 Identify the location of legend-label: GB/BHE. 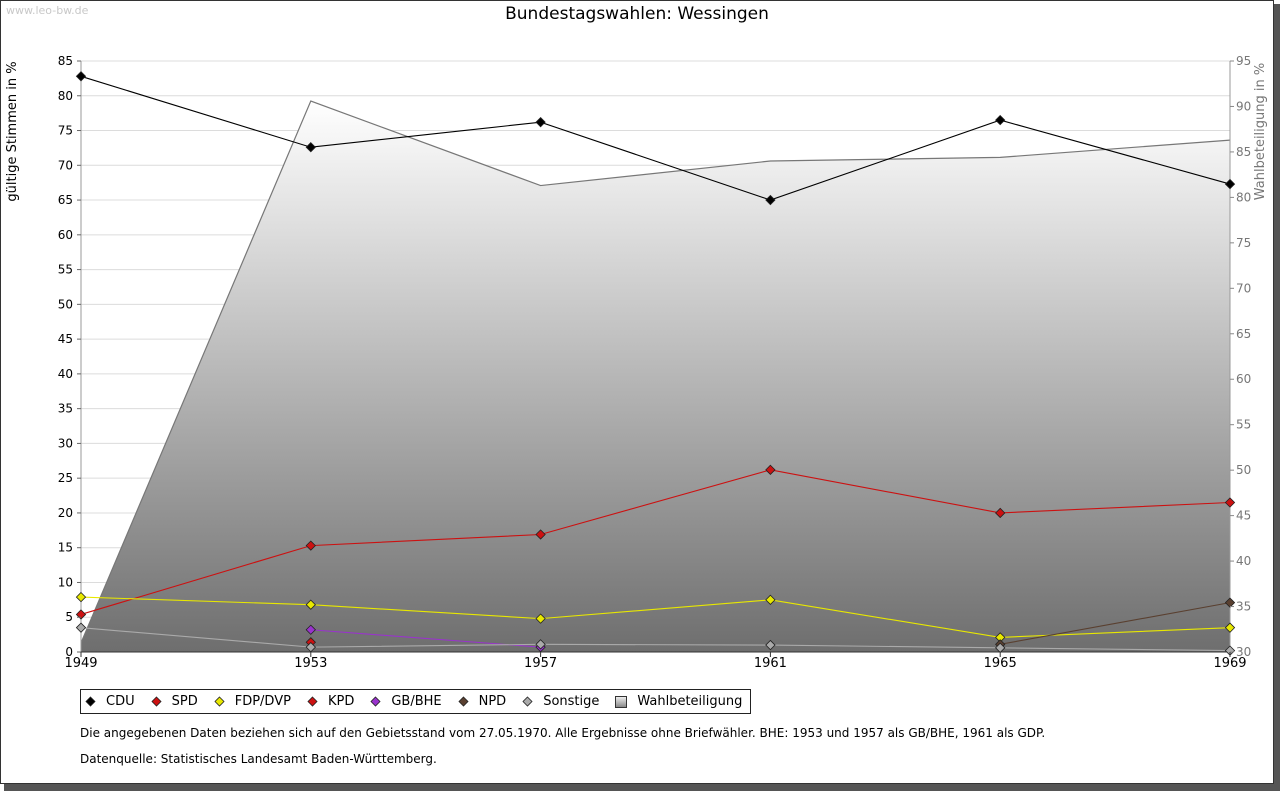
(416, 701).